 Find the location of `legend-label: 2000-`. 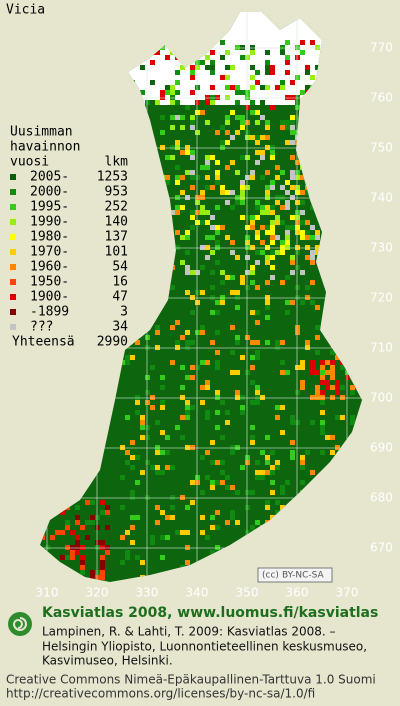

legend-label: 2000- is located at coordinates (49, 192).